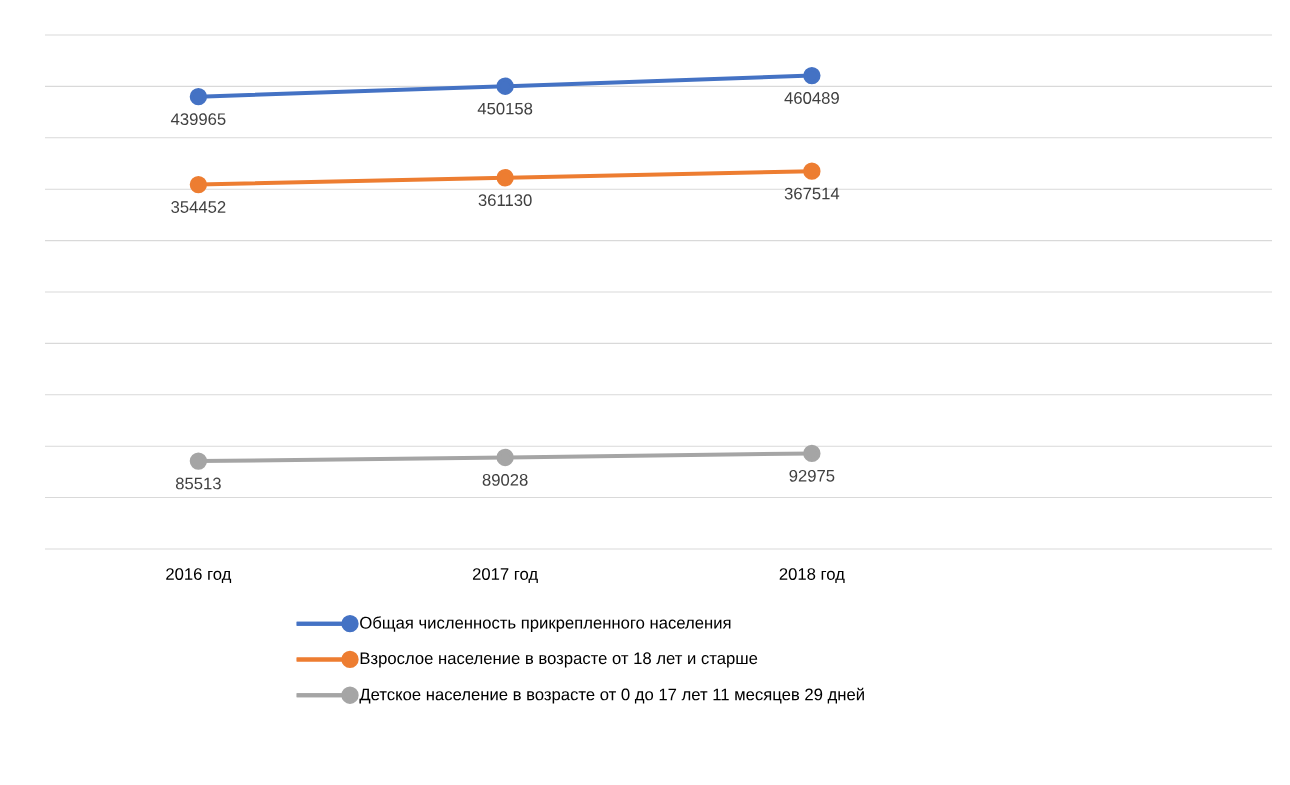 The height and width of the screenshot is (785, 1290). I want to click on data-label: 460489, so click(811, 98).